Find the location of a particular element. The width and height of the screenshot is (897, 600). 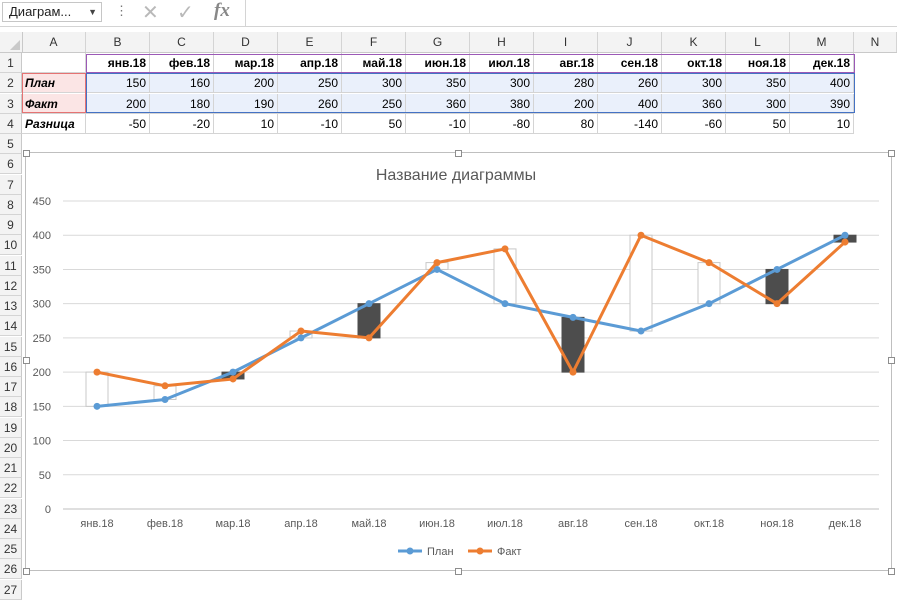

column-header-g: G is located at coordinates (438, 42).